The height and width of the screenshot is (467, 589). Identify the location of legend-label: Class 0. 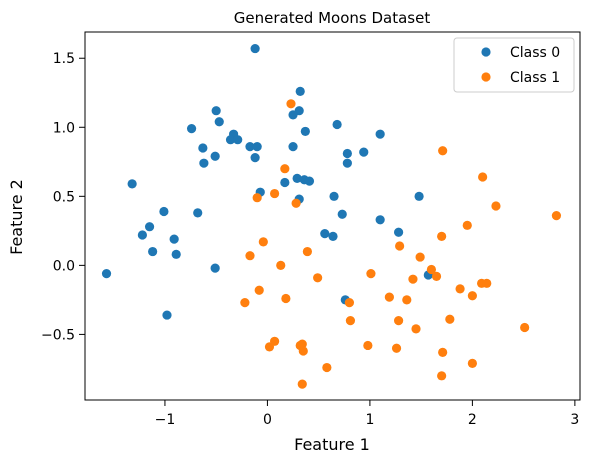
(535, 53).